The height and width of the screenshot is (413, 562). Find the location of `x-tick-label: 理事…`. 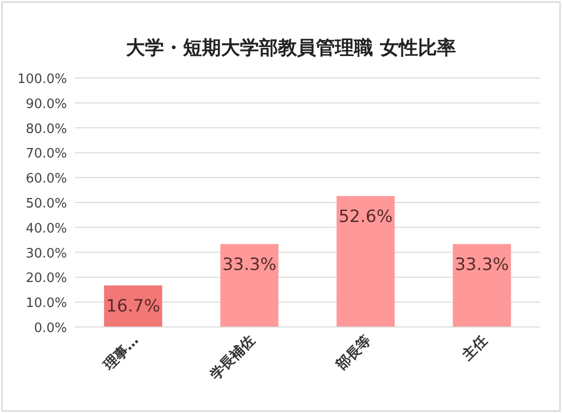

x-tick-label: 理事… is located at coordinates (121, 353).